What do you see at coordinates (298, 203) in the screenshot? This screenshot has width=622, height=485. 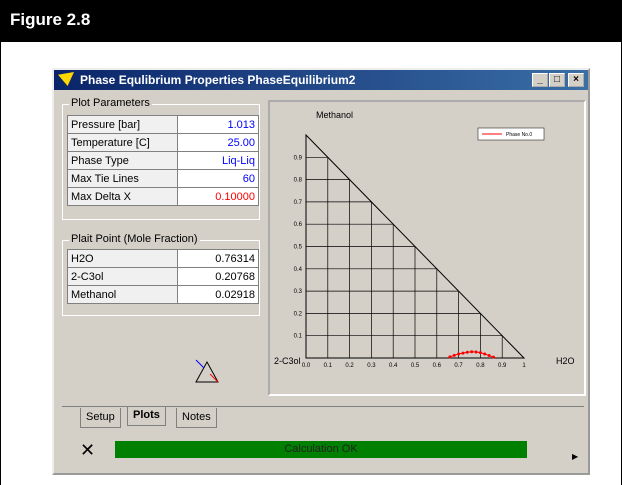 I see `y-tick-label: 0.7` at bounding box center [298, 203].